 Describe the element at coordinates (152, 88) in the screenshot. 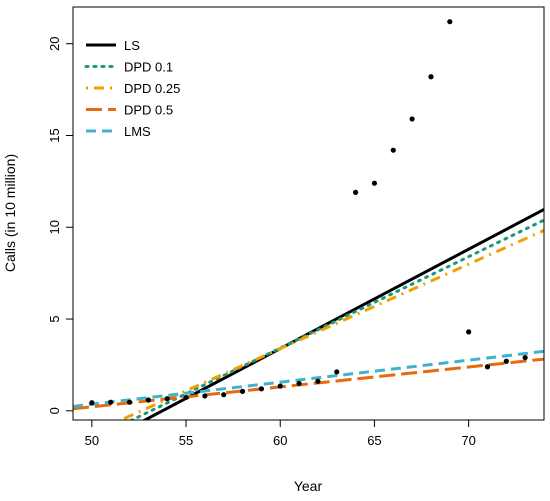

I see `legend-label-2: DPD 0.25` at that location.